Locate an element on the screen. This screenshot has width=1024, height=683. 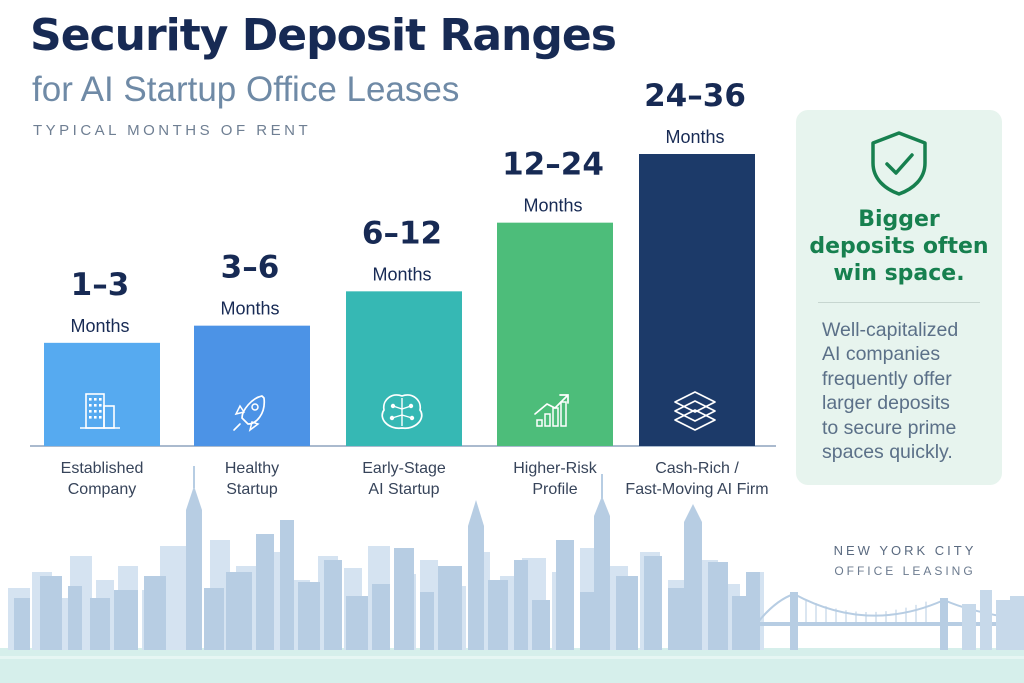
callout-headline-line: win space. is located at coordinates (899, 273).